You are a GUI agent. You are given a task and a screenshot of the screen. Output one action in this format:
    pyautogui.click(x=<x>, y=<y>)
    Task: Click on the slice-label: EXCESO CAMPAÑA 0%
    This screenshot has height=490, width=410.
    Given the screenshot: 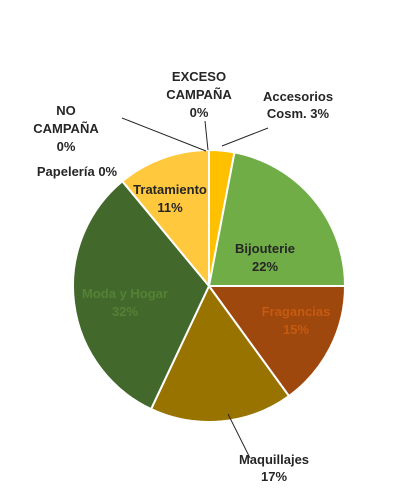 What is the action you would take?
    pyautogui.click(x=199, y=94)
    